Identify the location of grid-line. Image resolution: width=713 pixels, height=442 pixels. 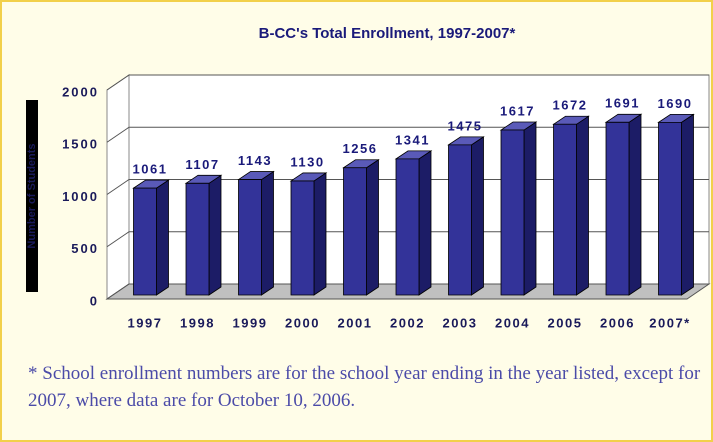
(407, 82).